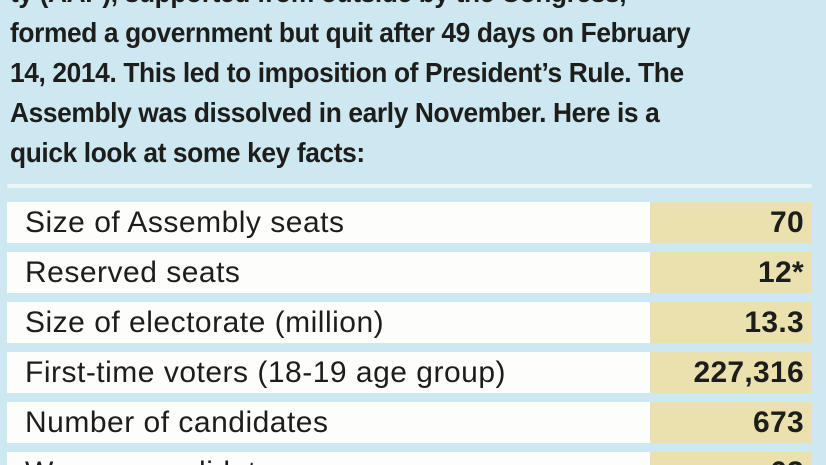 The width and height of the screenshot is (826, 465). I want to click on table-row: Size of Assembly seats 70, so click(409, 222).